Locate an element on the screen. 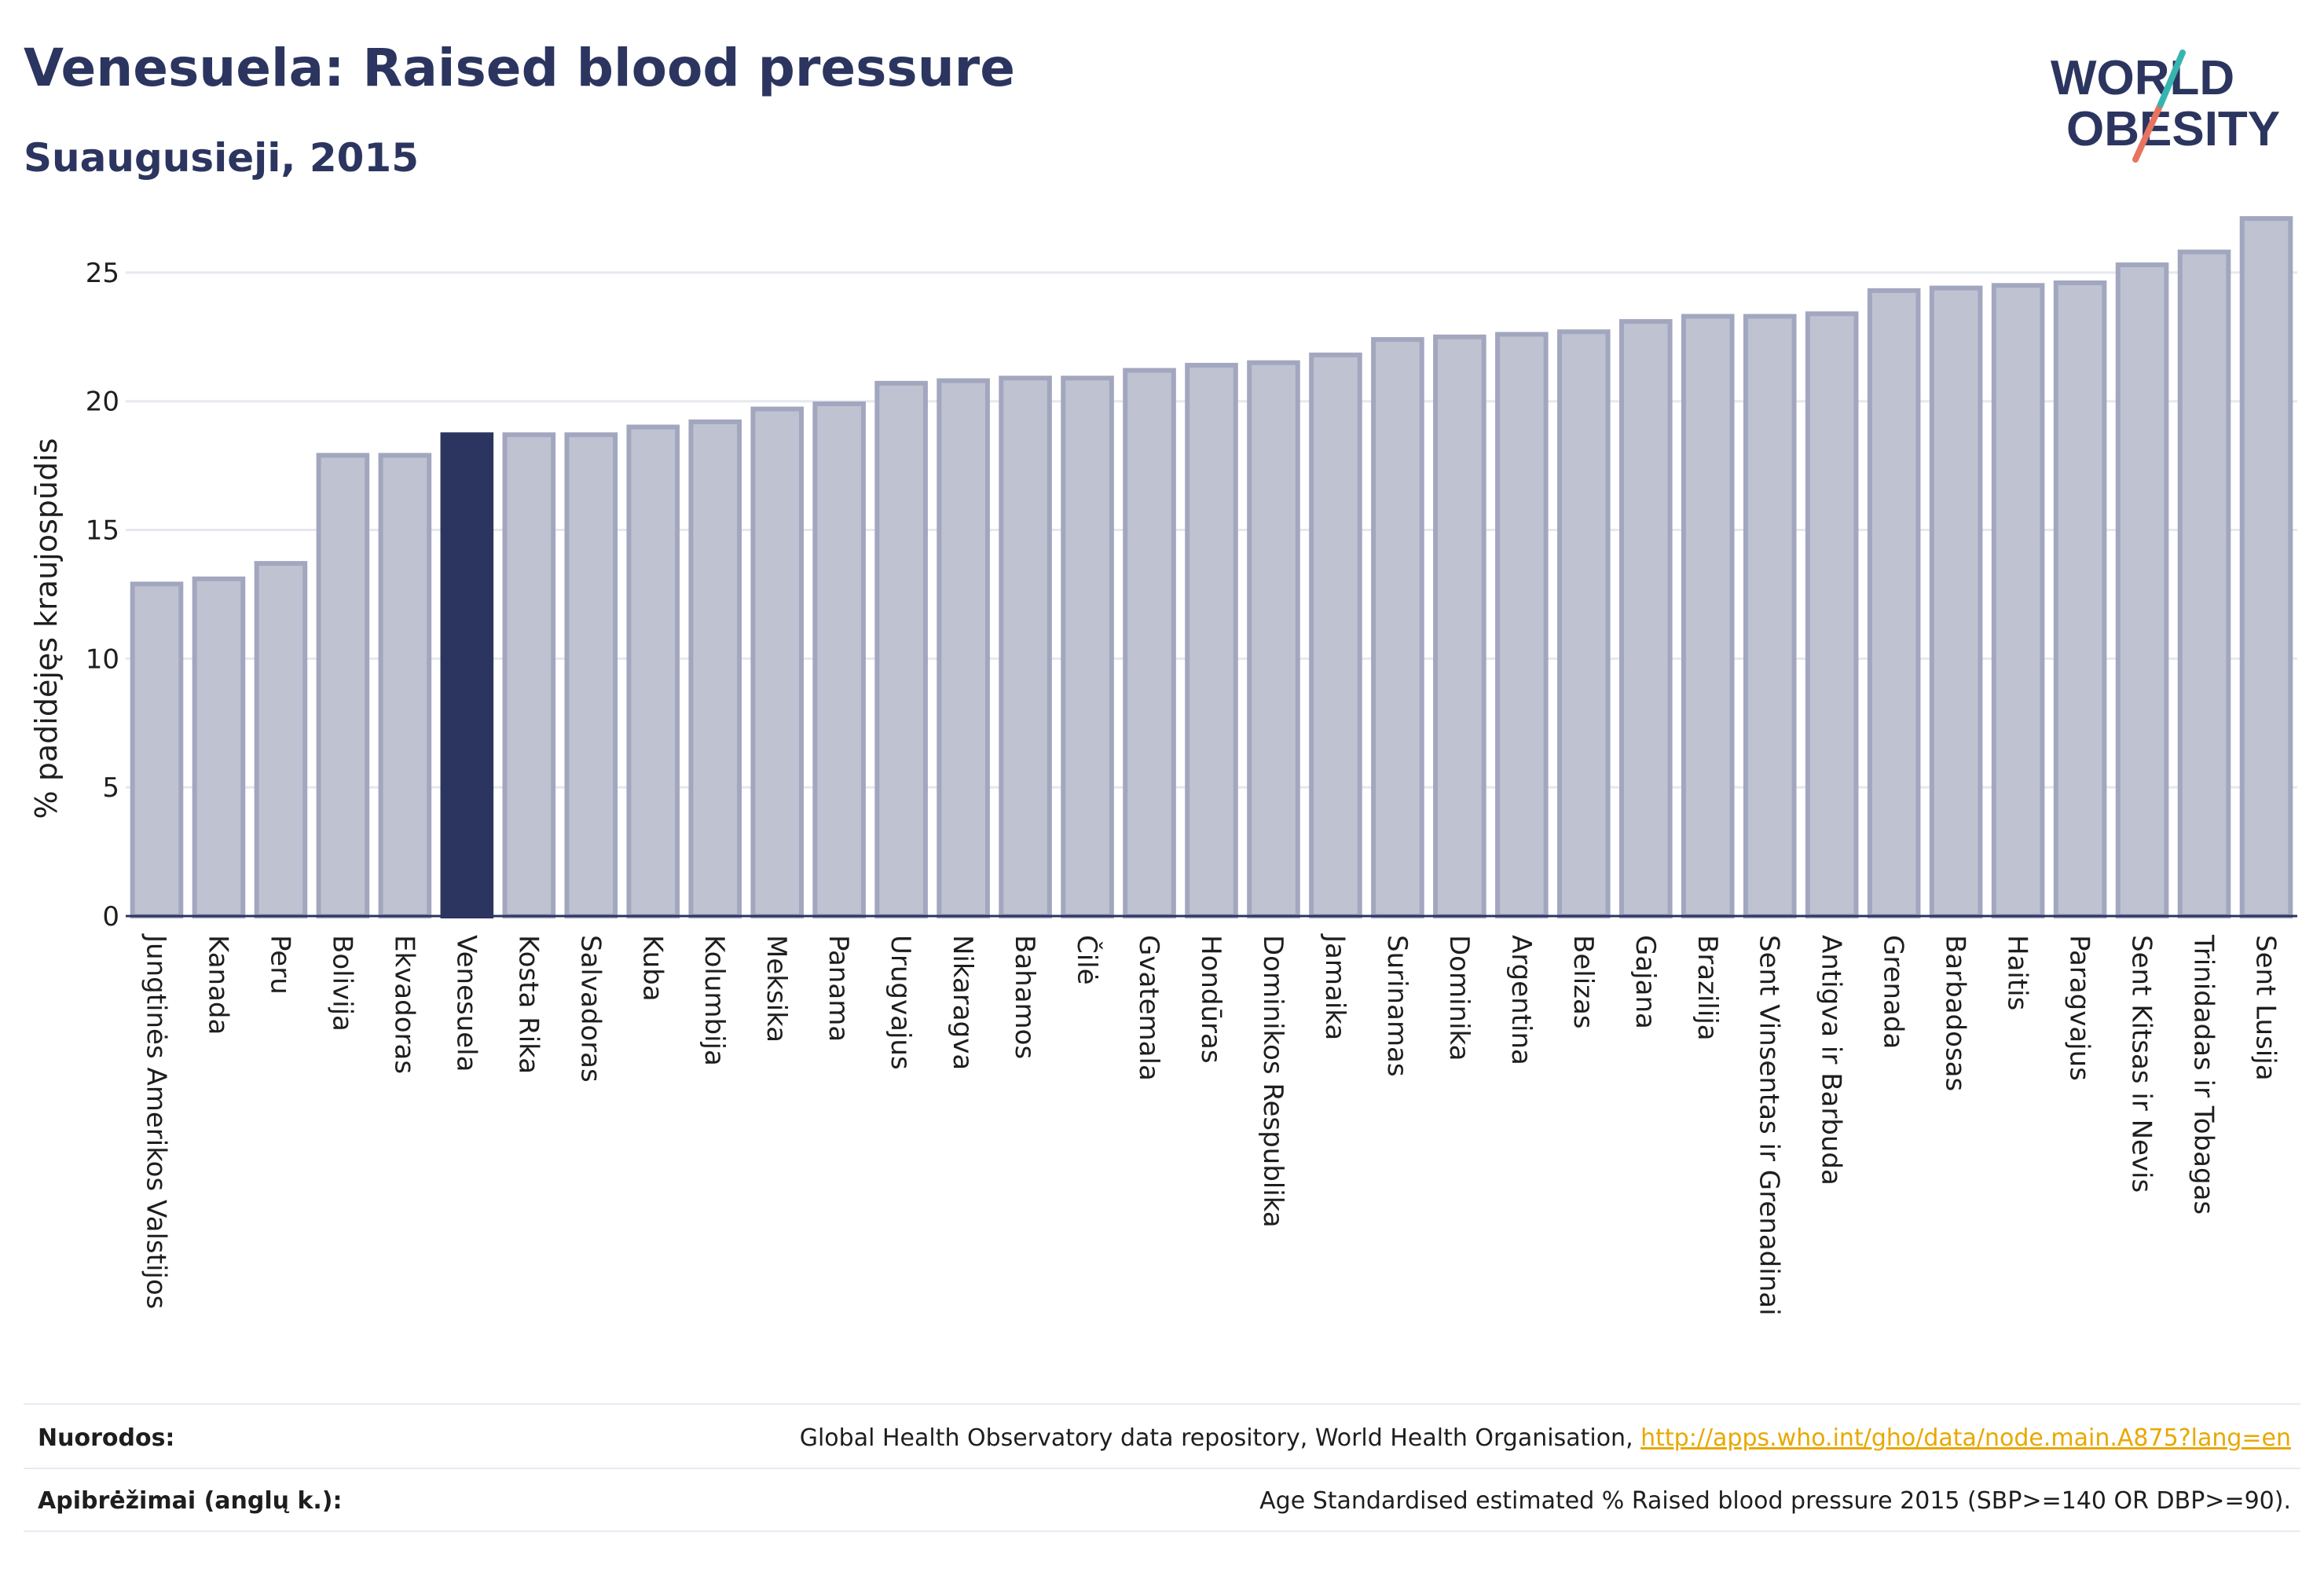  x-tick-label: Bolivija is located at coordinates (341, 983).